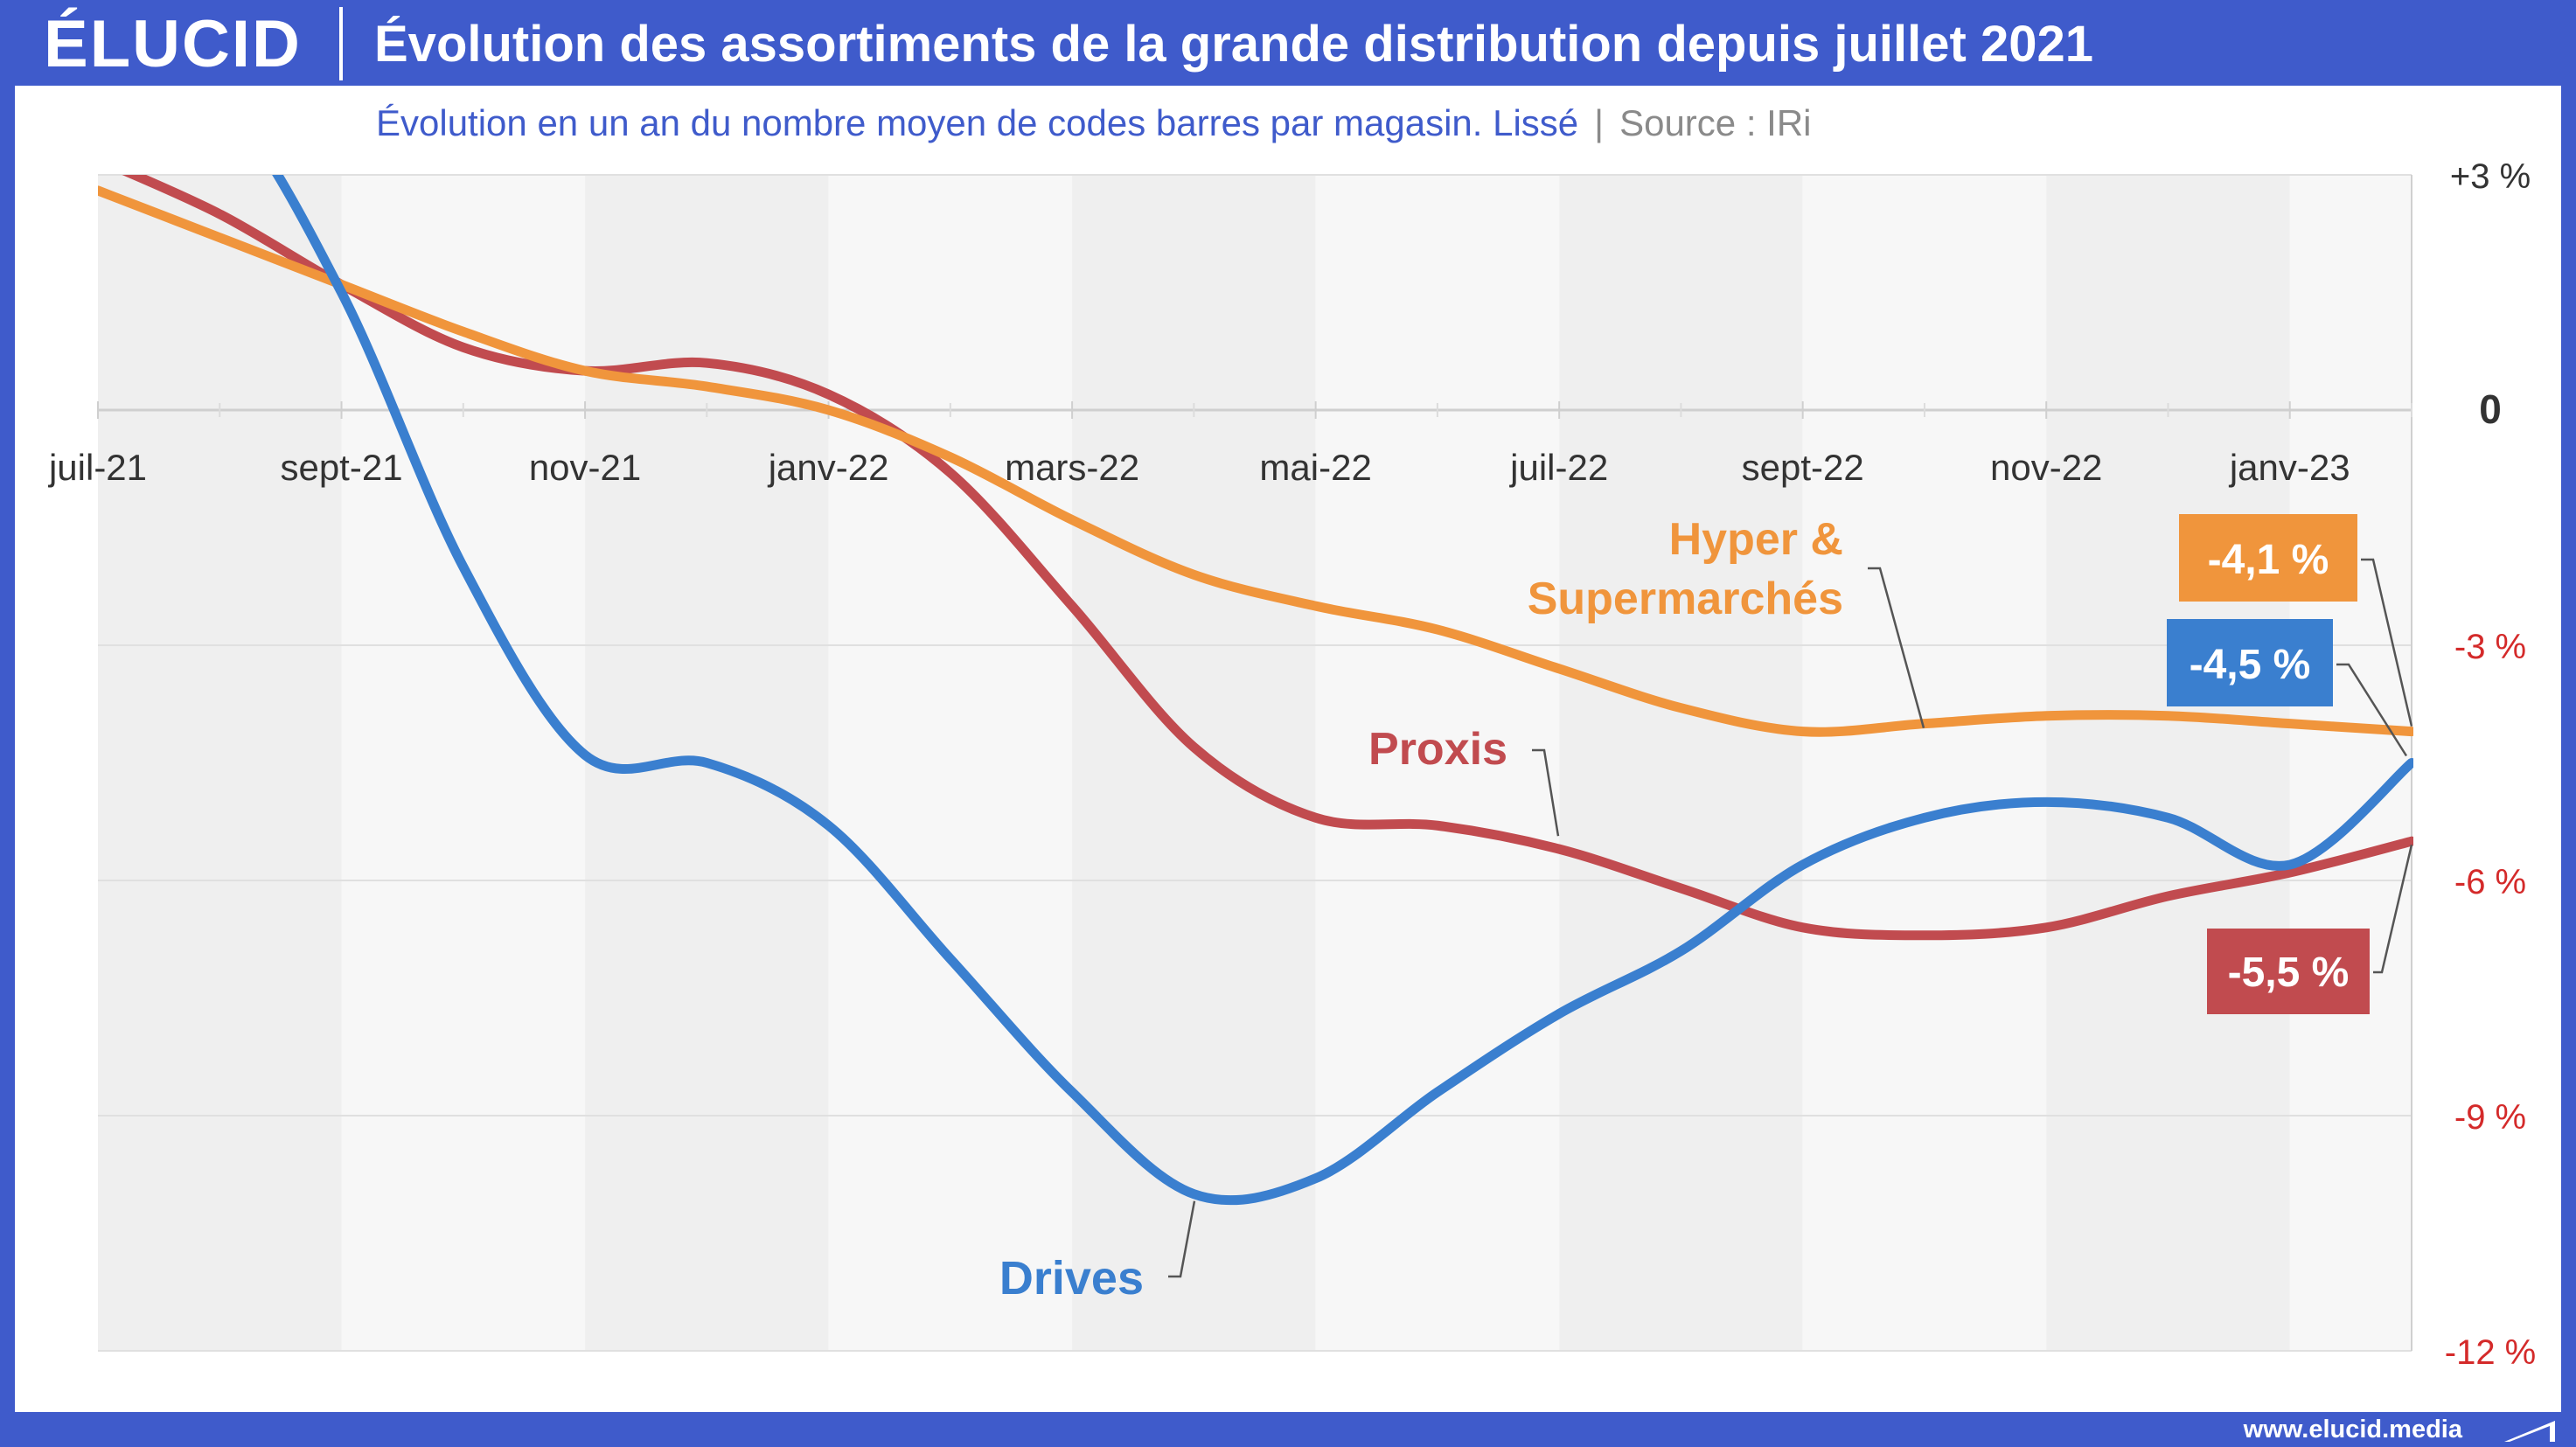  What do you see at coordinates (1437, 749) in the screenshot?
I see `series-label-proxis: Proxis` at bounding box center [1437, 749].